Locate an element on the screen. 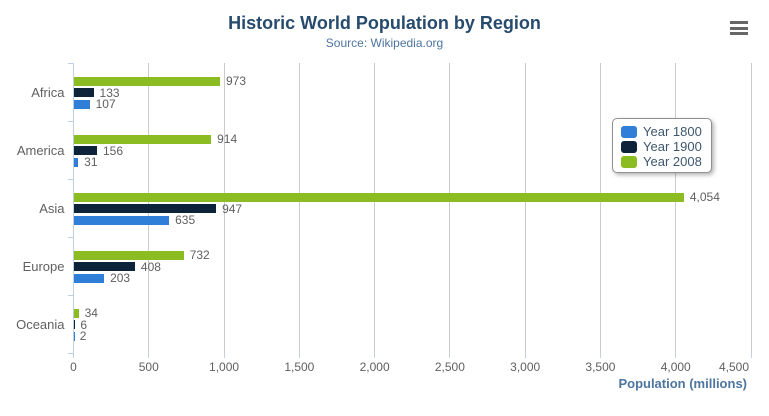 The image size is (769, 416). export-menu-button is located at coordinates (740, 28).